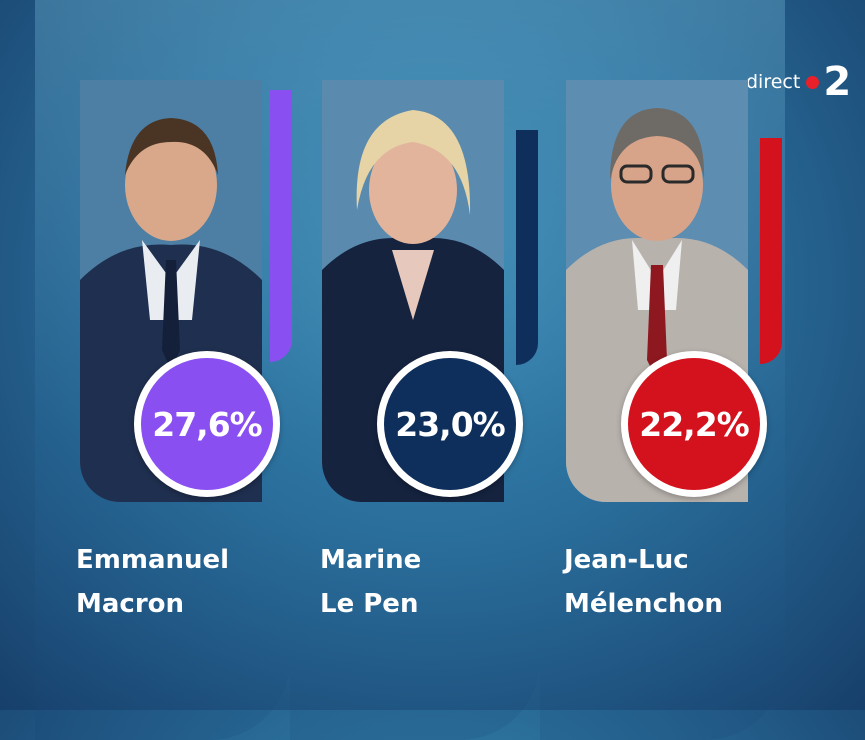 The height and width of the screenshot is (740, 865). What do you see at coordinates (130, 604) in the screenshot?
I see `last-name: Macron` at bounding box center [130, 604].